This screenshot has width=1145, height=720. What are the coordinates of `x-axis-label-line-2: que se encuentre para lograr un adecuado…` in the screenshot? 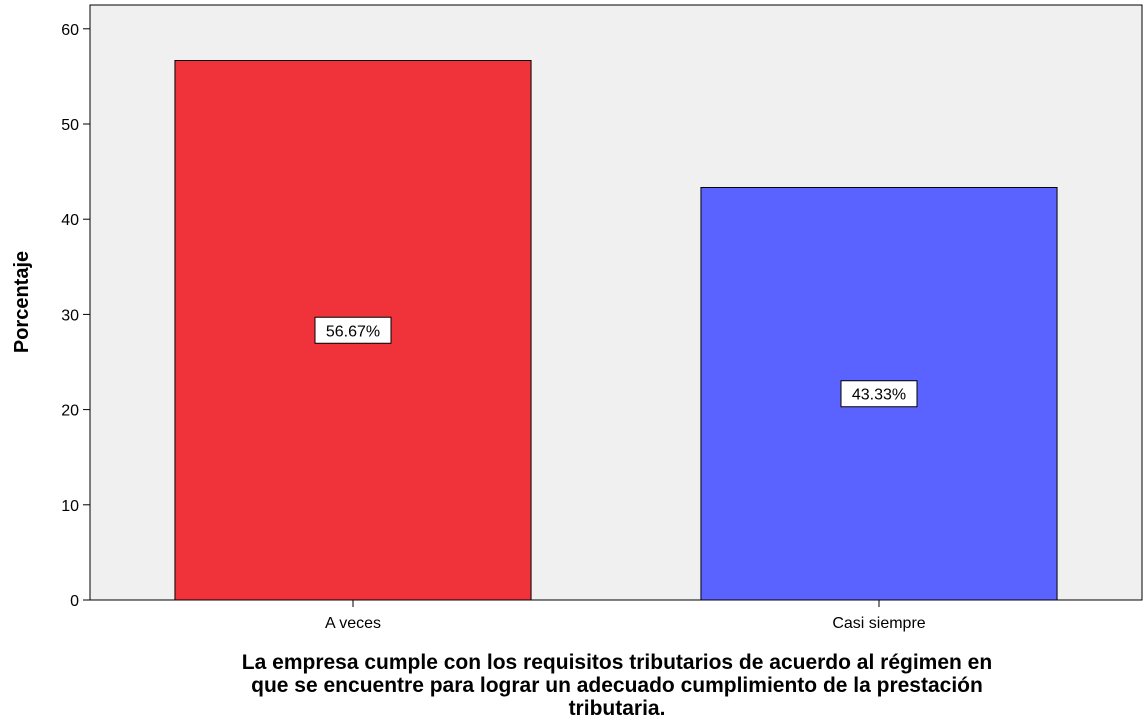 It's located at (617, 685).